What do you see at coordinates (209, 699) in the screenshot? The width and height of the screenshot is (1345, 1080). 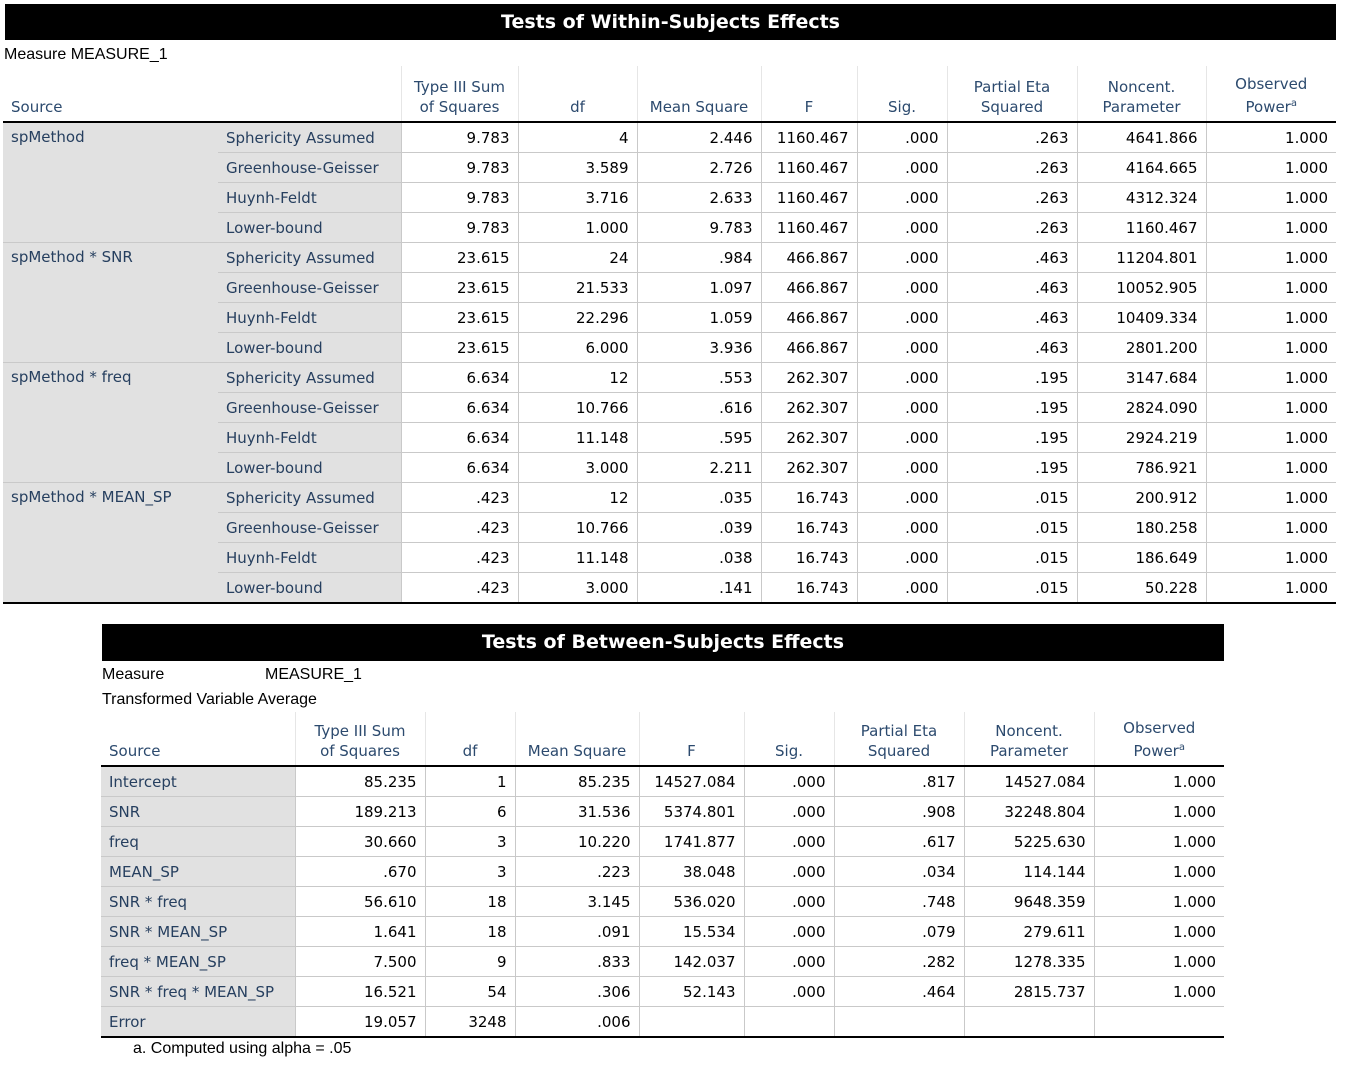 I see `transformed-variable-label: Transformed Variable Average` at bounding box center [209, 699].